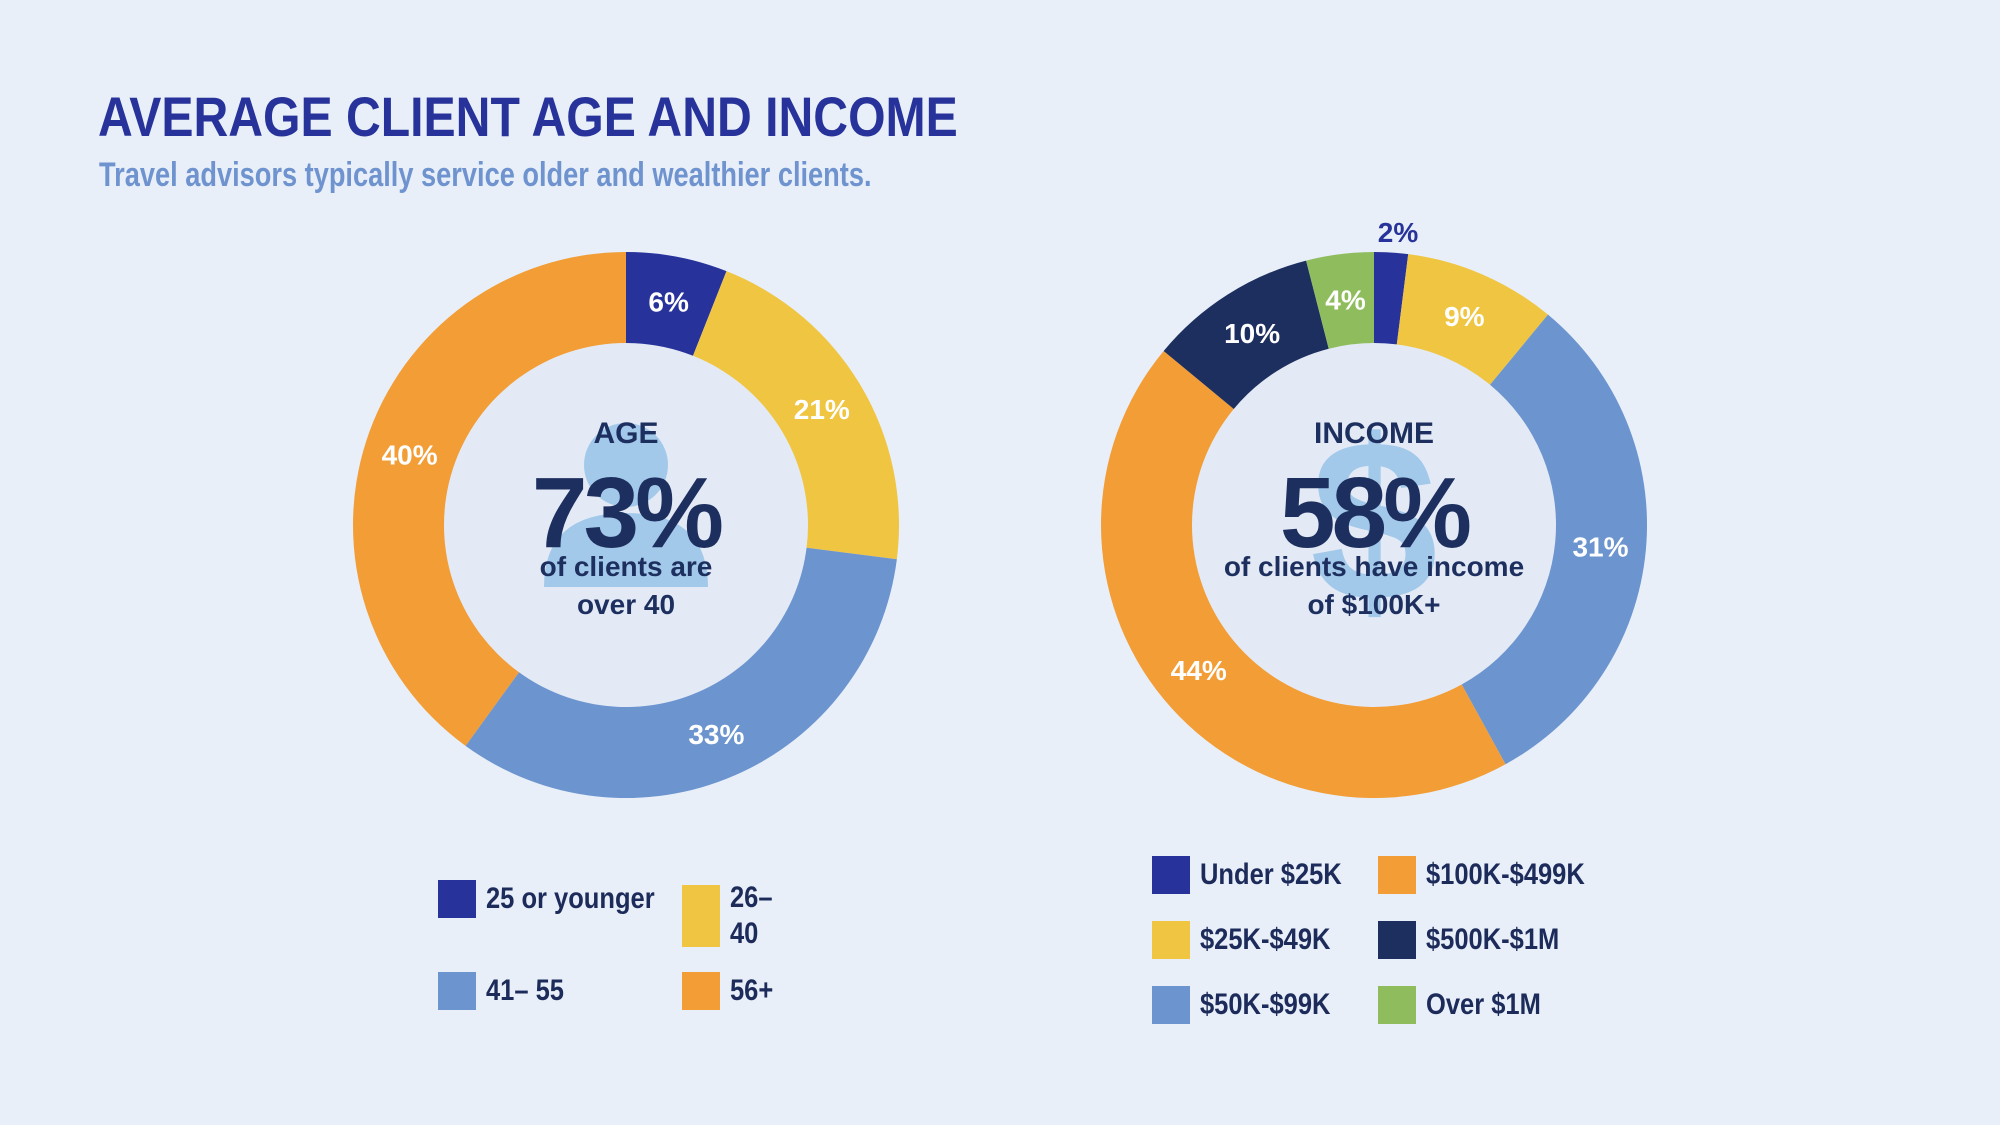  I want to click on data-label-25-or-younger: 6%, so click(668, 302).